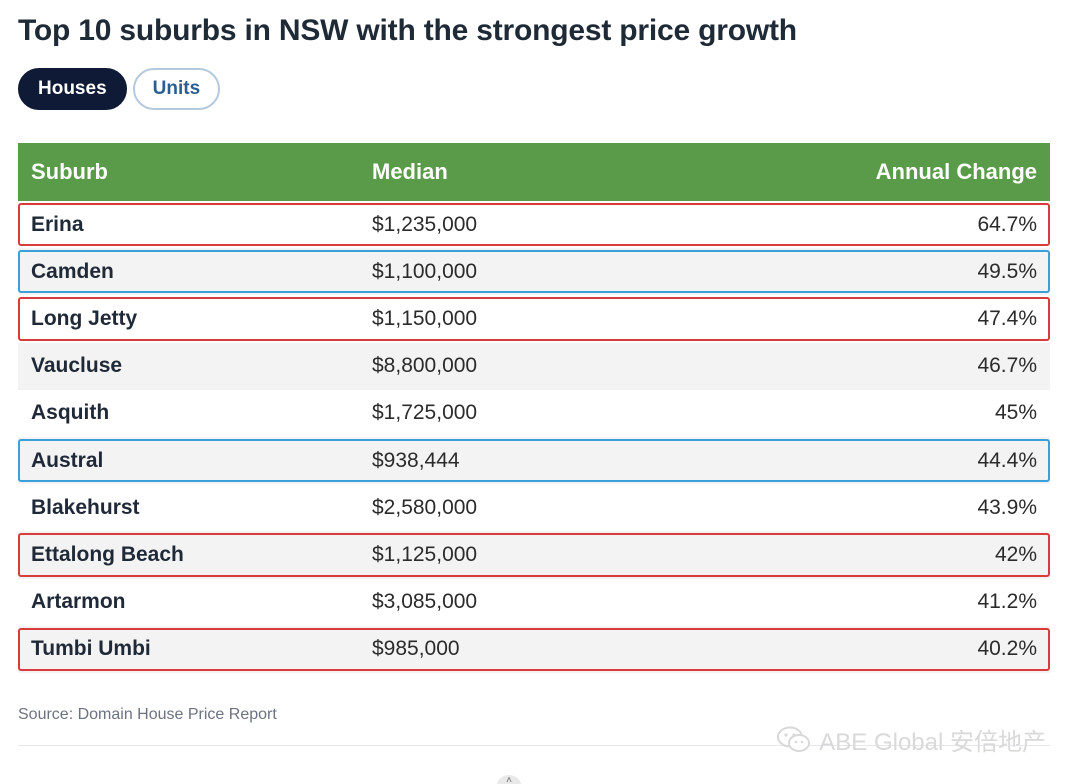 This screenshot has width=1080, height=784. What do you see at coordinates (416, 649) in the screenshot?
I see `cell-median: $985,000` at bounding box center [416, 649].